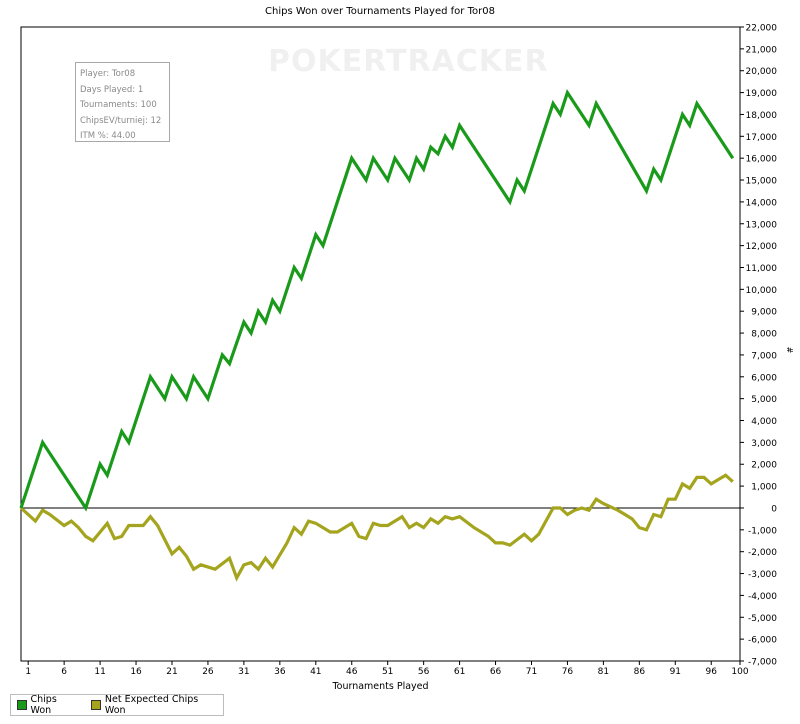  Describe the element at coordinates (762, 203) in the screenshot. I see `y-tick-label: 14,000` at that location.